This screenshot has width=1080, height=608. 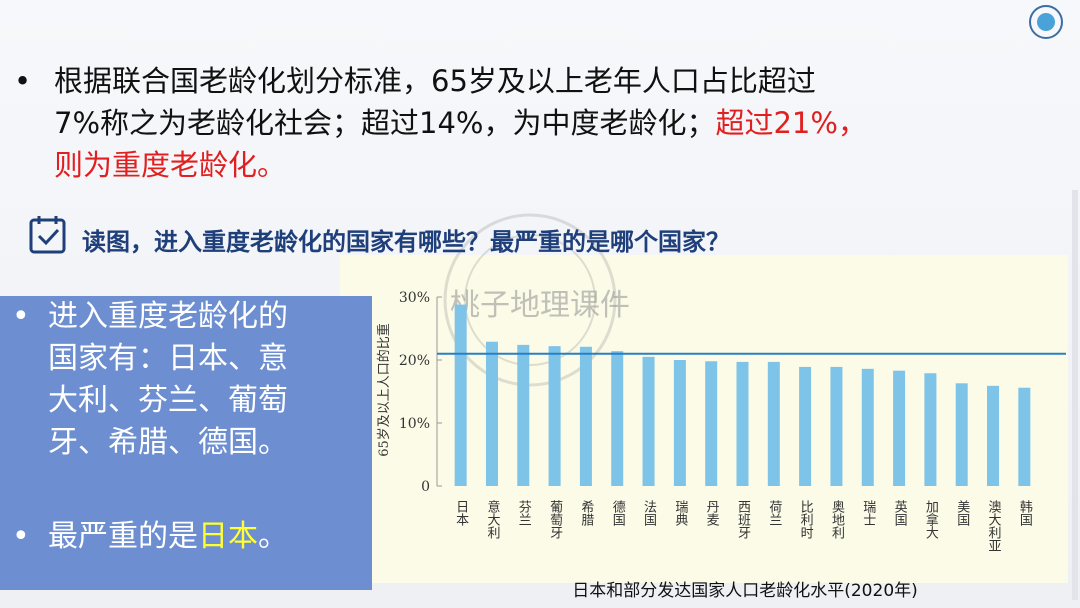 What do you see at coordinates (524, 513) in the screenshot?
I see `x-tick-label: 芬兰` at bounding box center [524, 513].